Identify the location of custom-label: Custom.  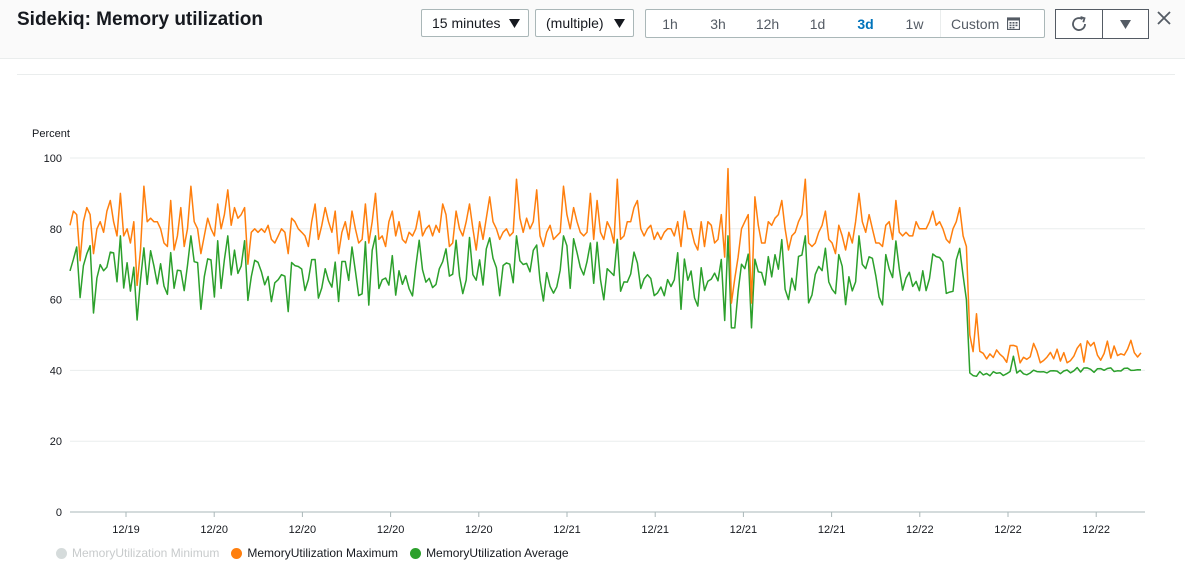
(975, 23).